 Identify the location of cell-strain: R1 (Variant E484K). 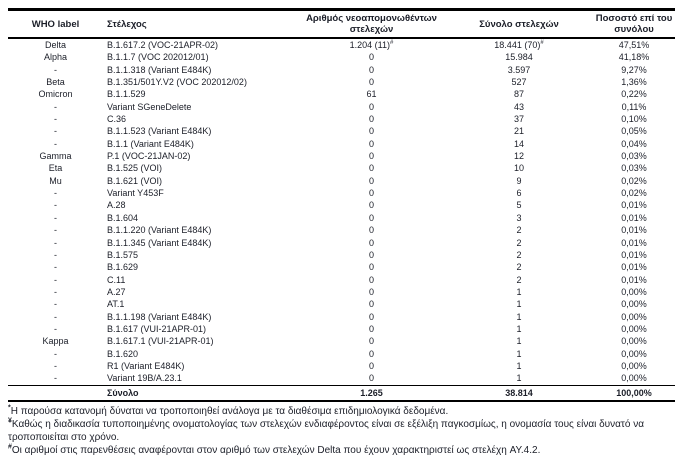
(146, 365).